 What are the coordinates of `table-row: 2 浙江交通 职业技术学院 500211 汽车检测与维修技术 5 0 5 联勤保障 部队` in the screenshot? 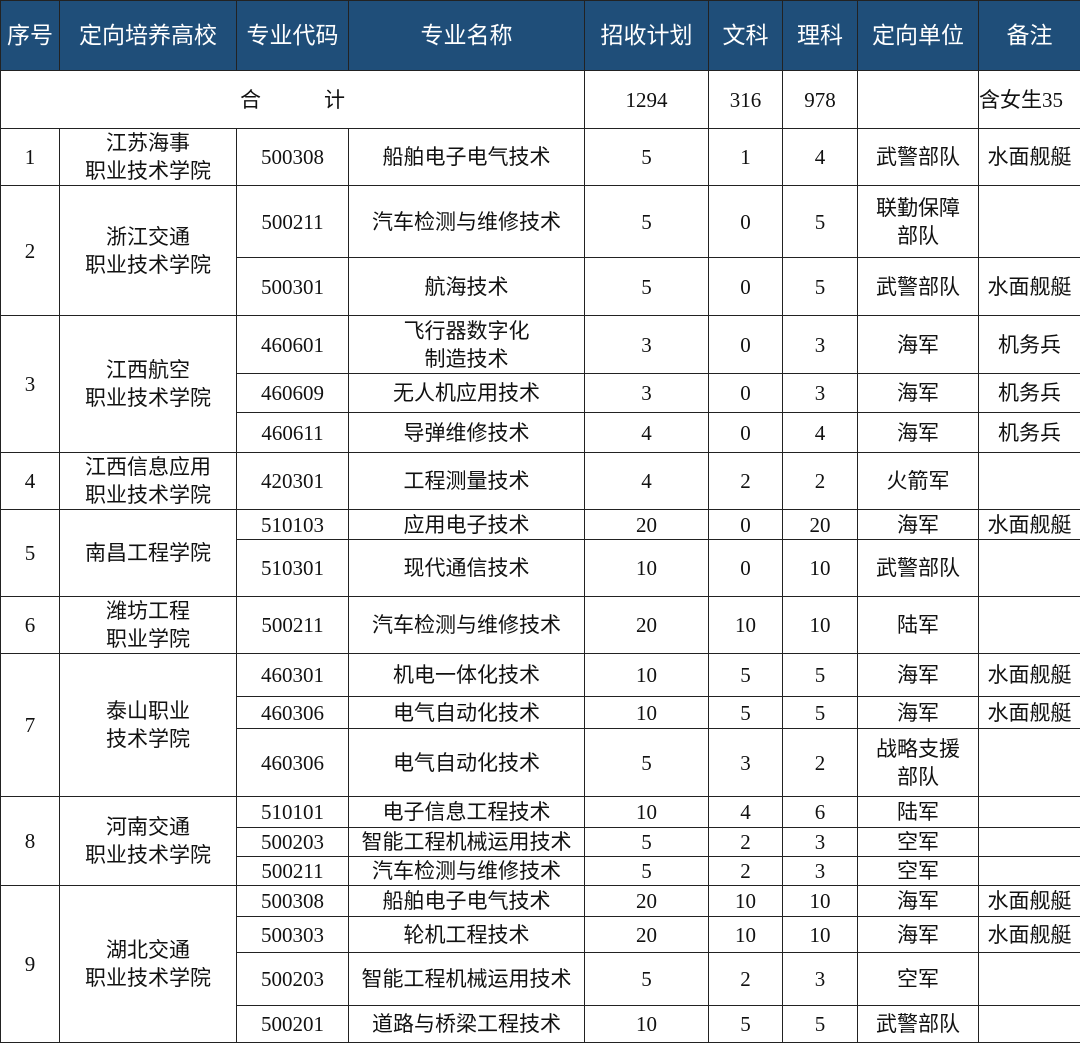 It's located at (540, 250).